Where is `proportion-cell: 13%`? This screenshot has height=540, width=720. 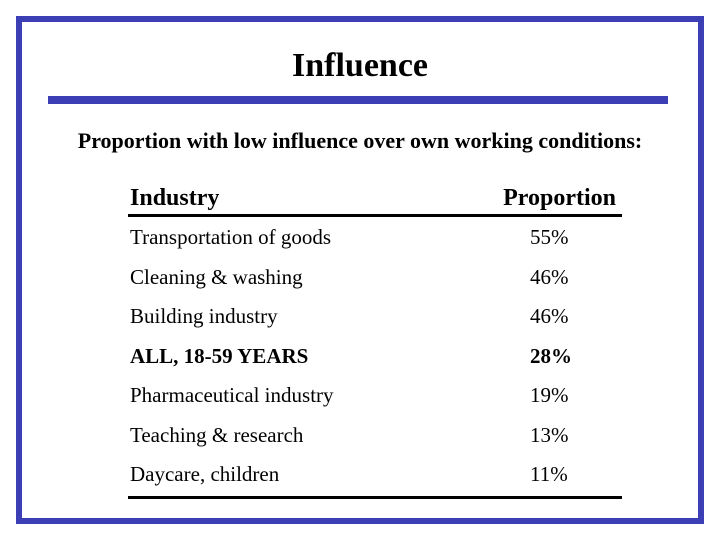
proportion-cell: 13% is located at coordinates (549, 434).